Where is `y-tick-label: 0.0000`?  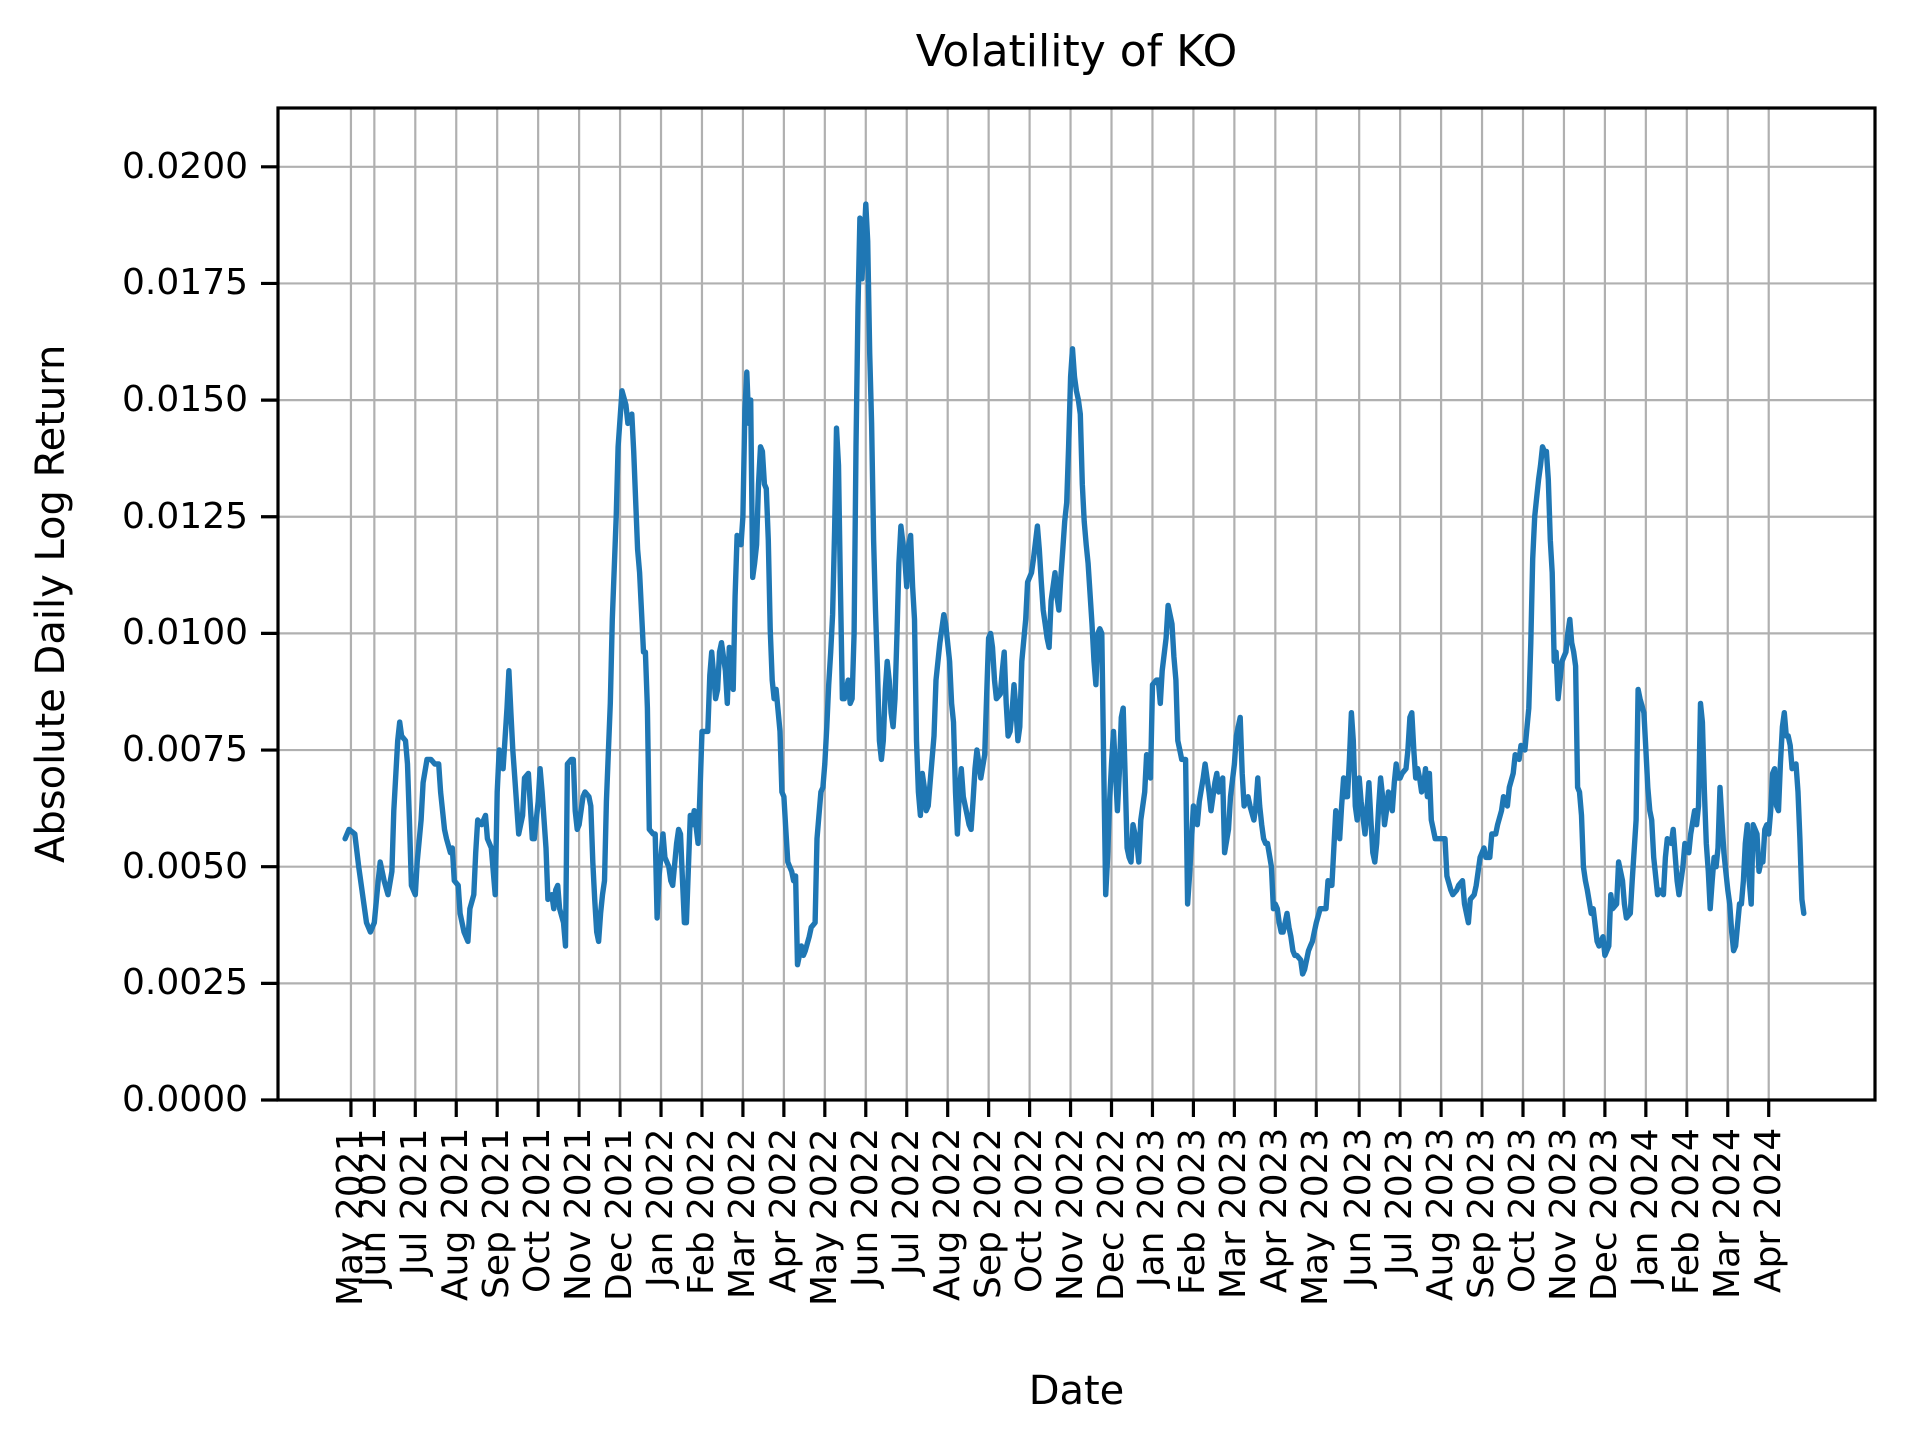 y-tick-label: 0.0000 is located at coordinates (185, 1099).